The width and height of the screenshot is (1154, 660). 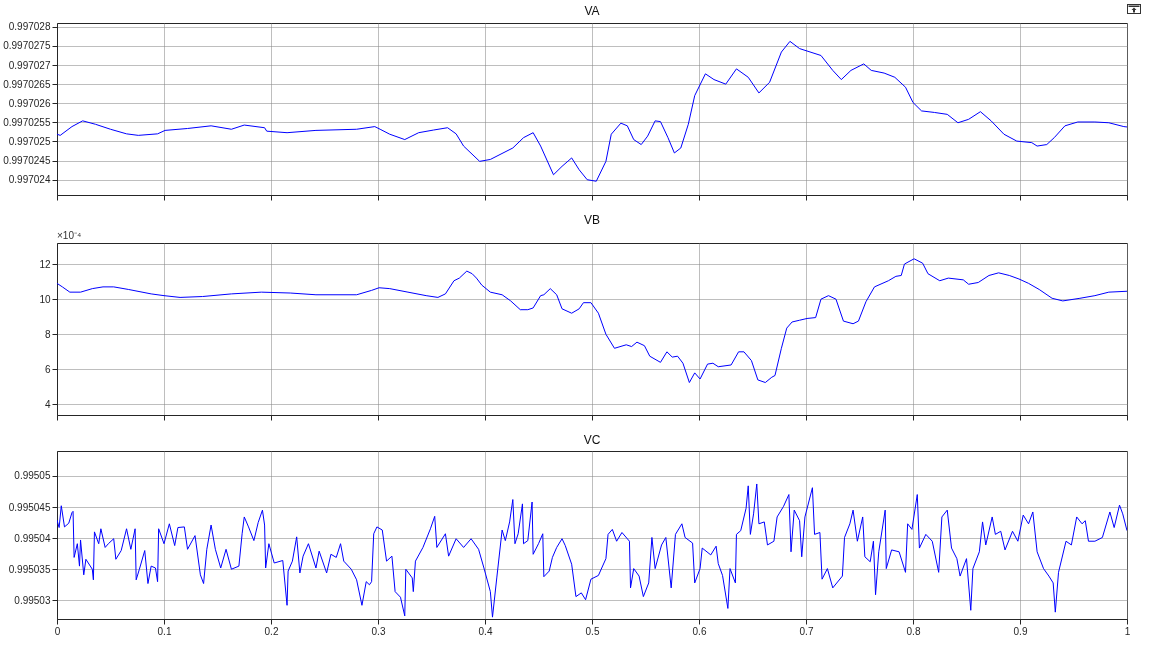 I want to click on x-tick-label: 0.6, so click(x=699, y=631).